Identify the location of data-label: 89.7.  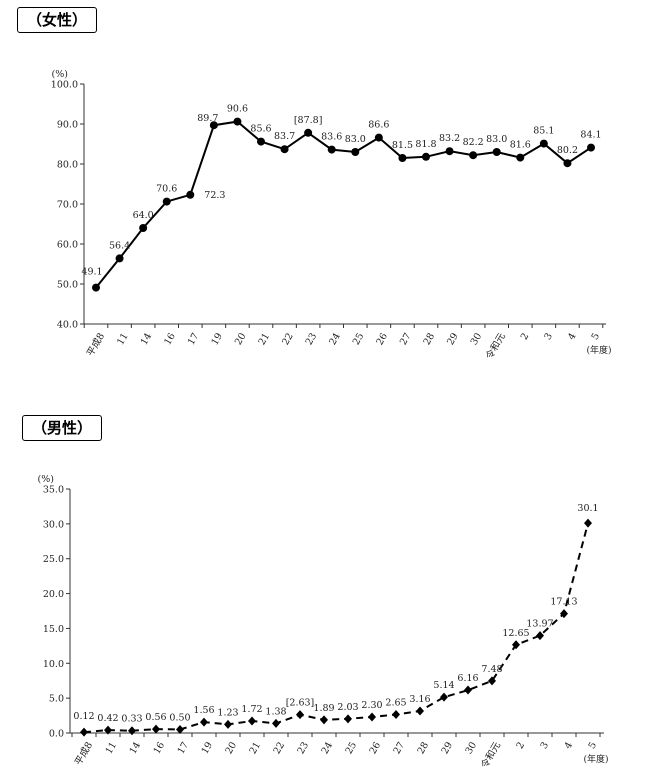
(207, 118).